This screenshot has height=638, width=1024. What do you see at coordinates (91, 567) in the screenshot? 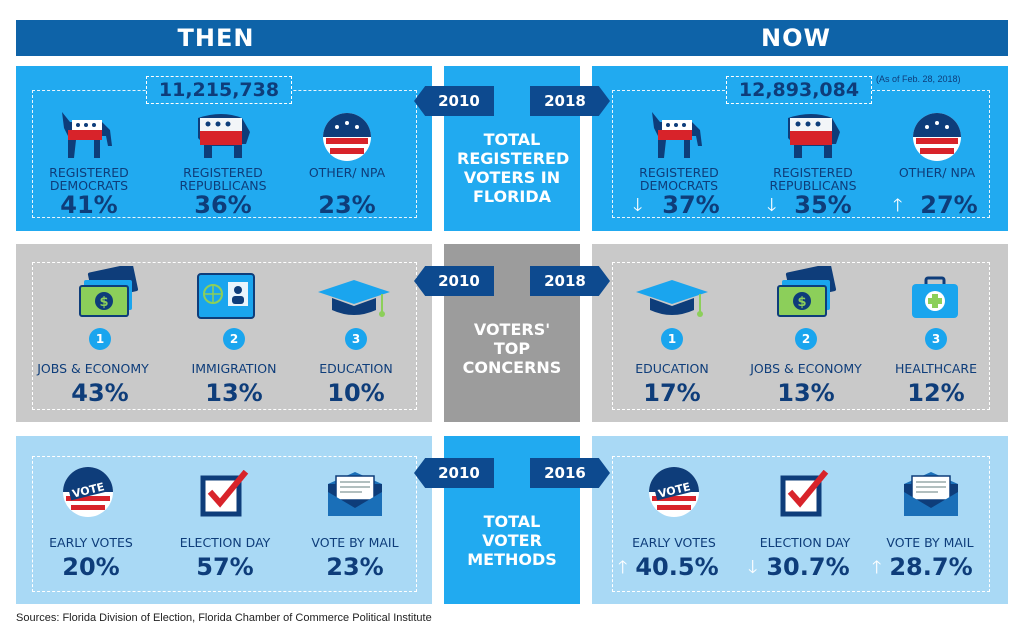
I see `then-method-1-value: 20%` at bounding box center [91, 567].